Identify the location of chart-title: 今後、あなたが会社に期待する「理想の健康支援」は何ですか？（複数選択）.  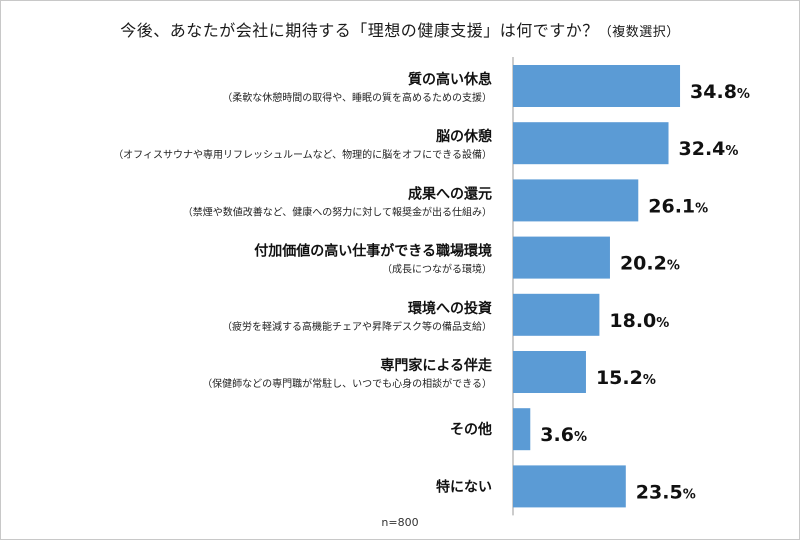
(400, 29).